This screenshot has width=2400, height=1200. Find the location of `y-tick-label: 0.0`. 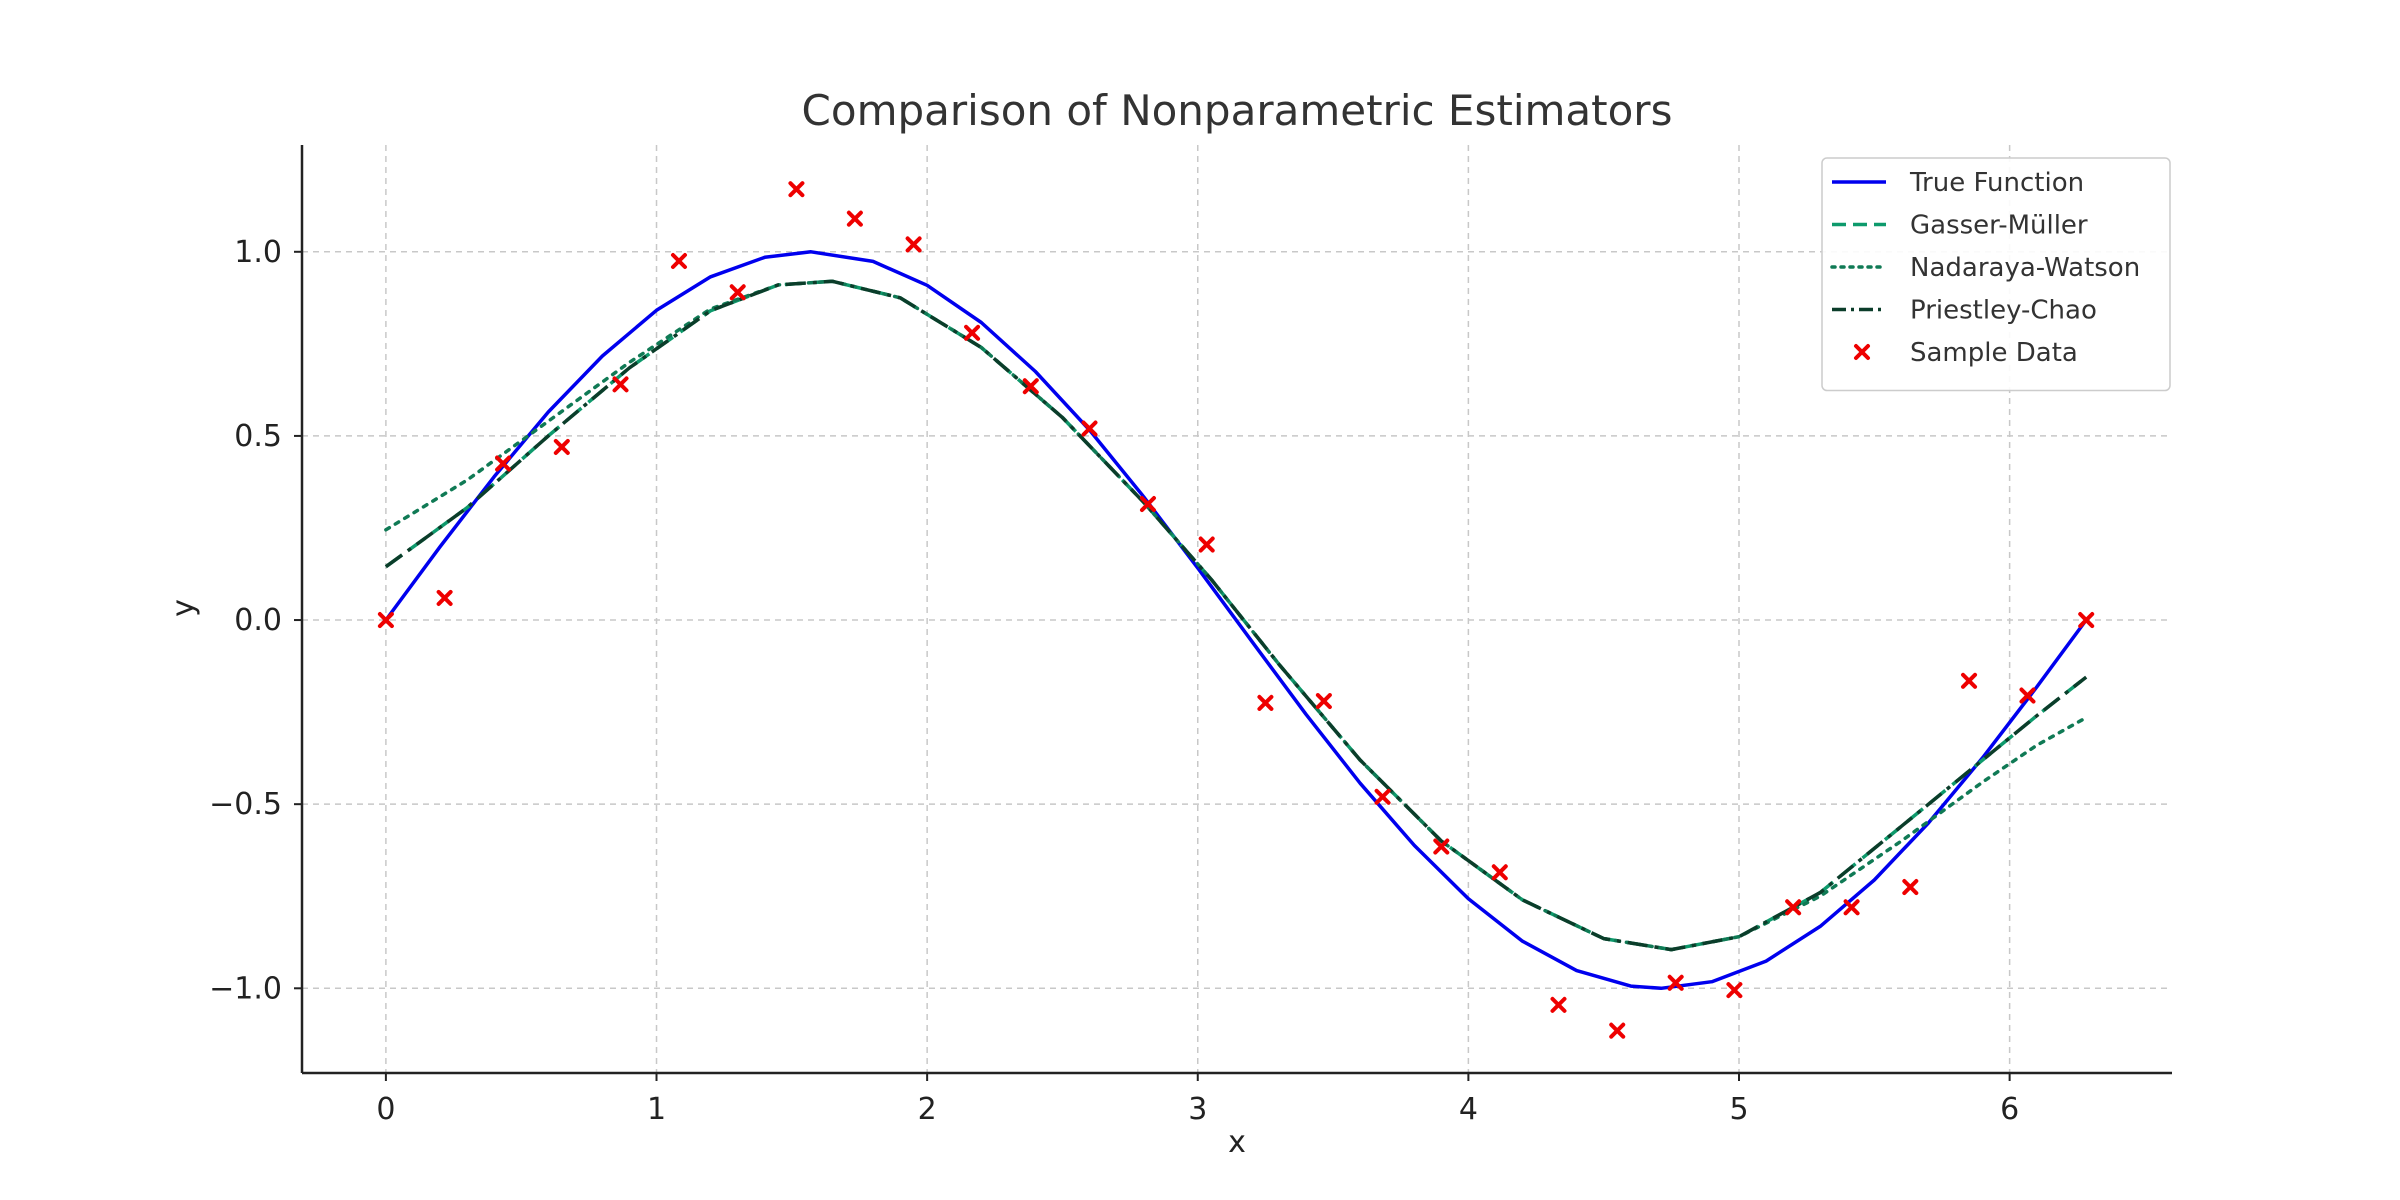

y-tick-label: 0.0 is located at coordinates (258, 620).